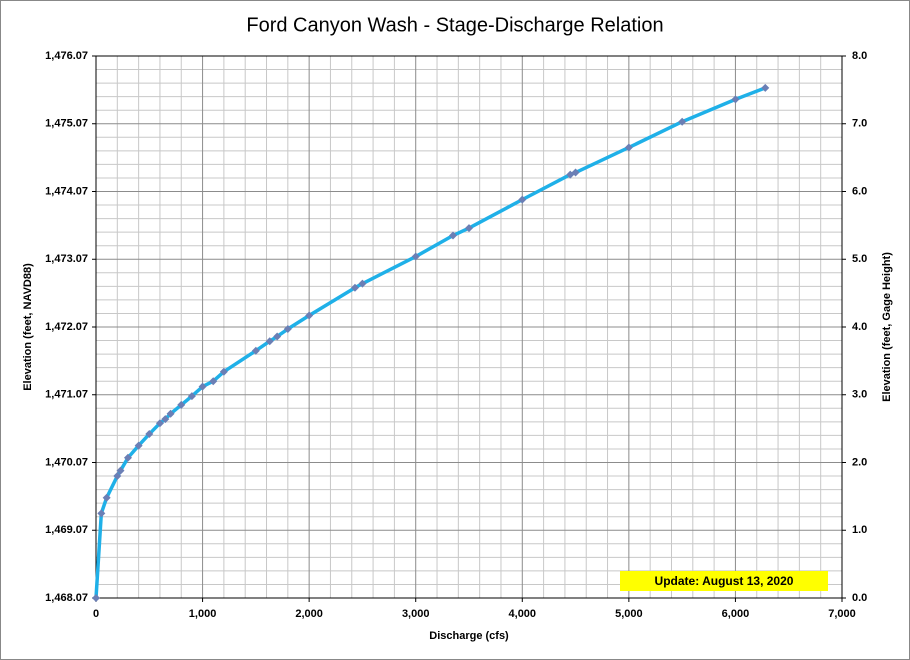  Describe the element at coordinates (859, 259) in the screenshot. I see `y2-tick-label: 5.0` at that location.